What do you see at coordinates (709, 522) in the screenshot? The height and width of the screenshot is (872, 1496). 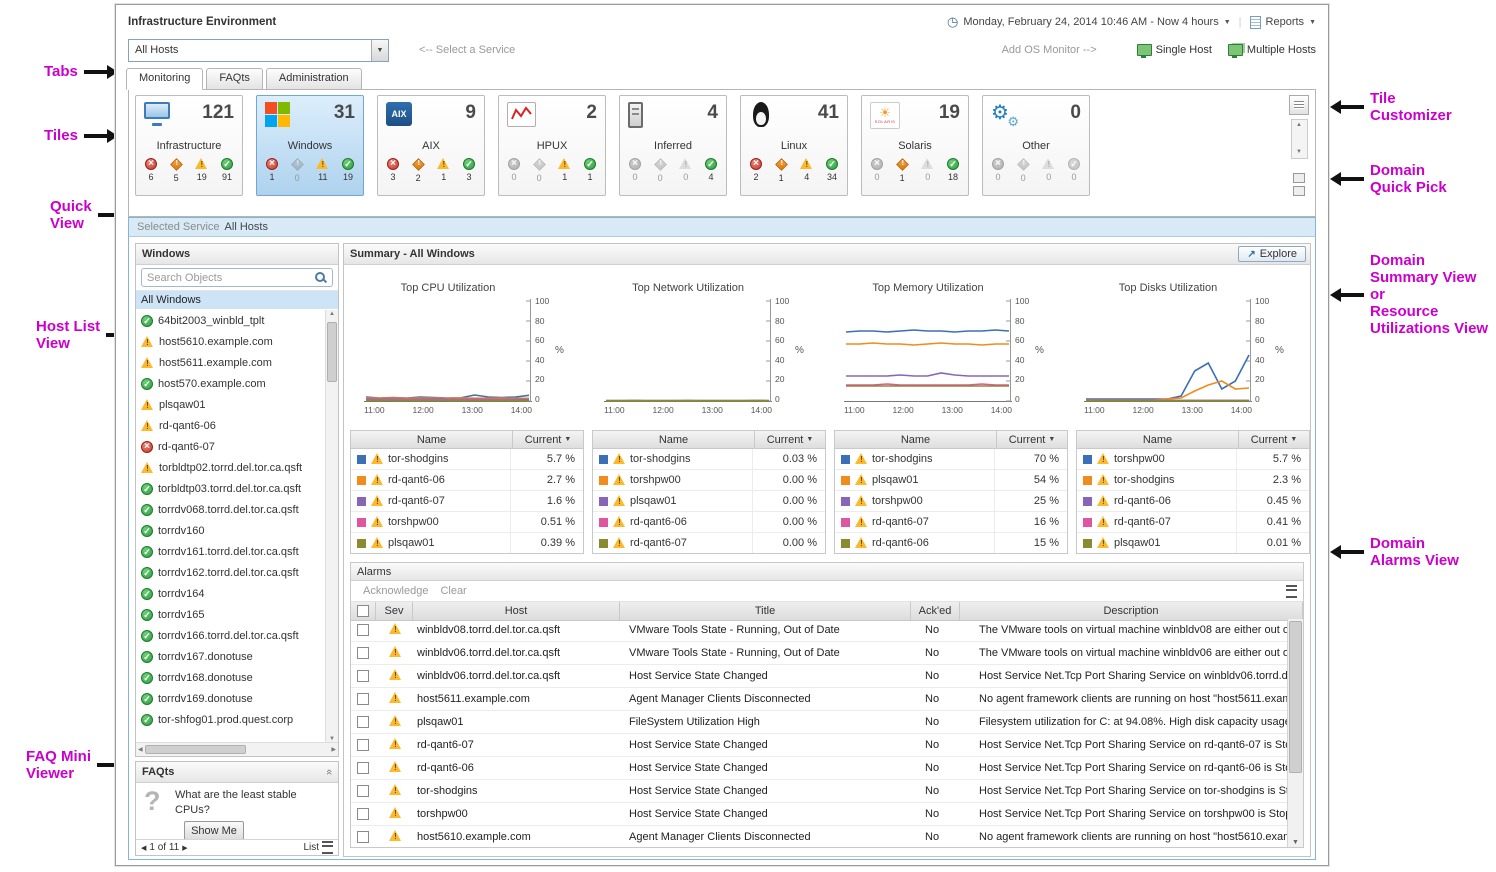 I see `metric-row: rd-qant6-06 0.00 %` at bounding box center [709, 522].